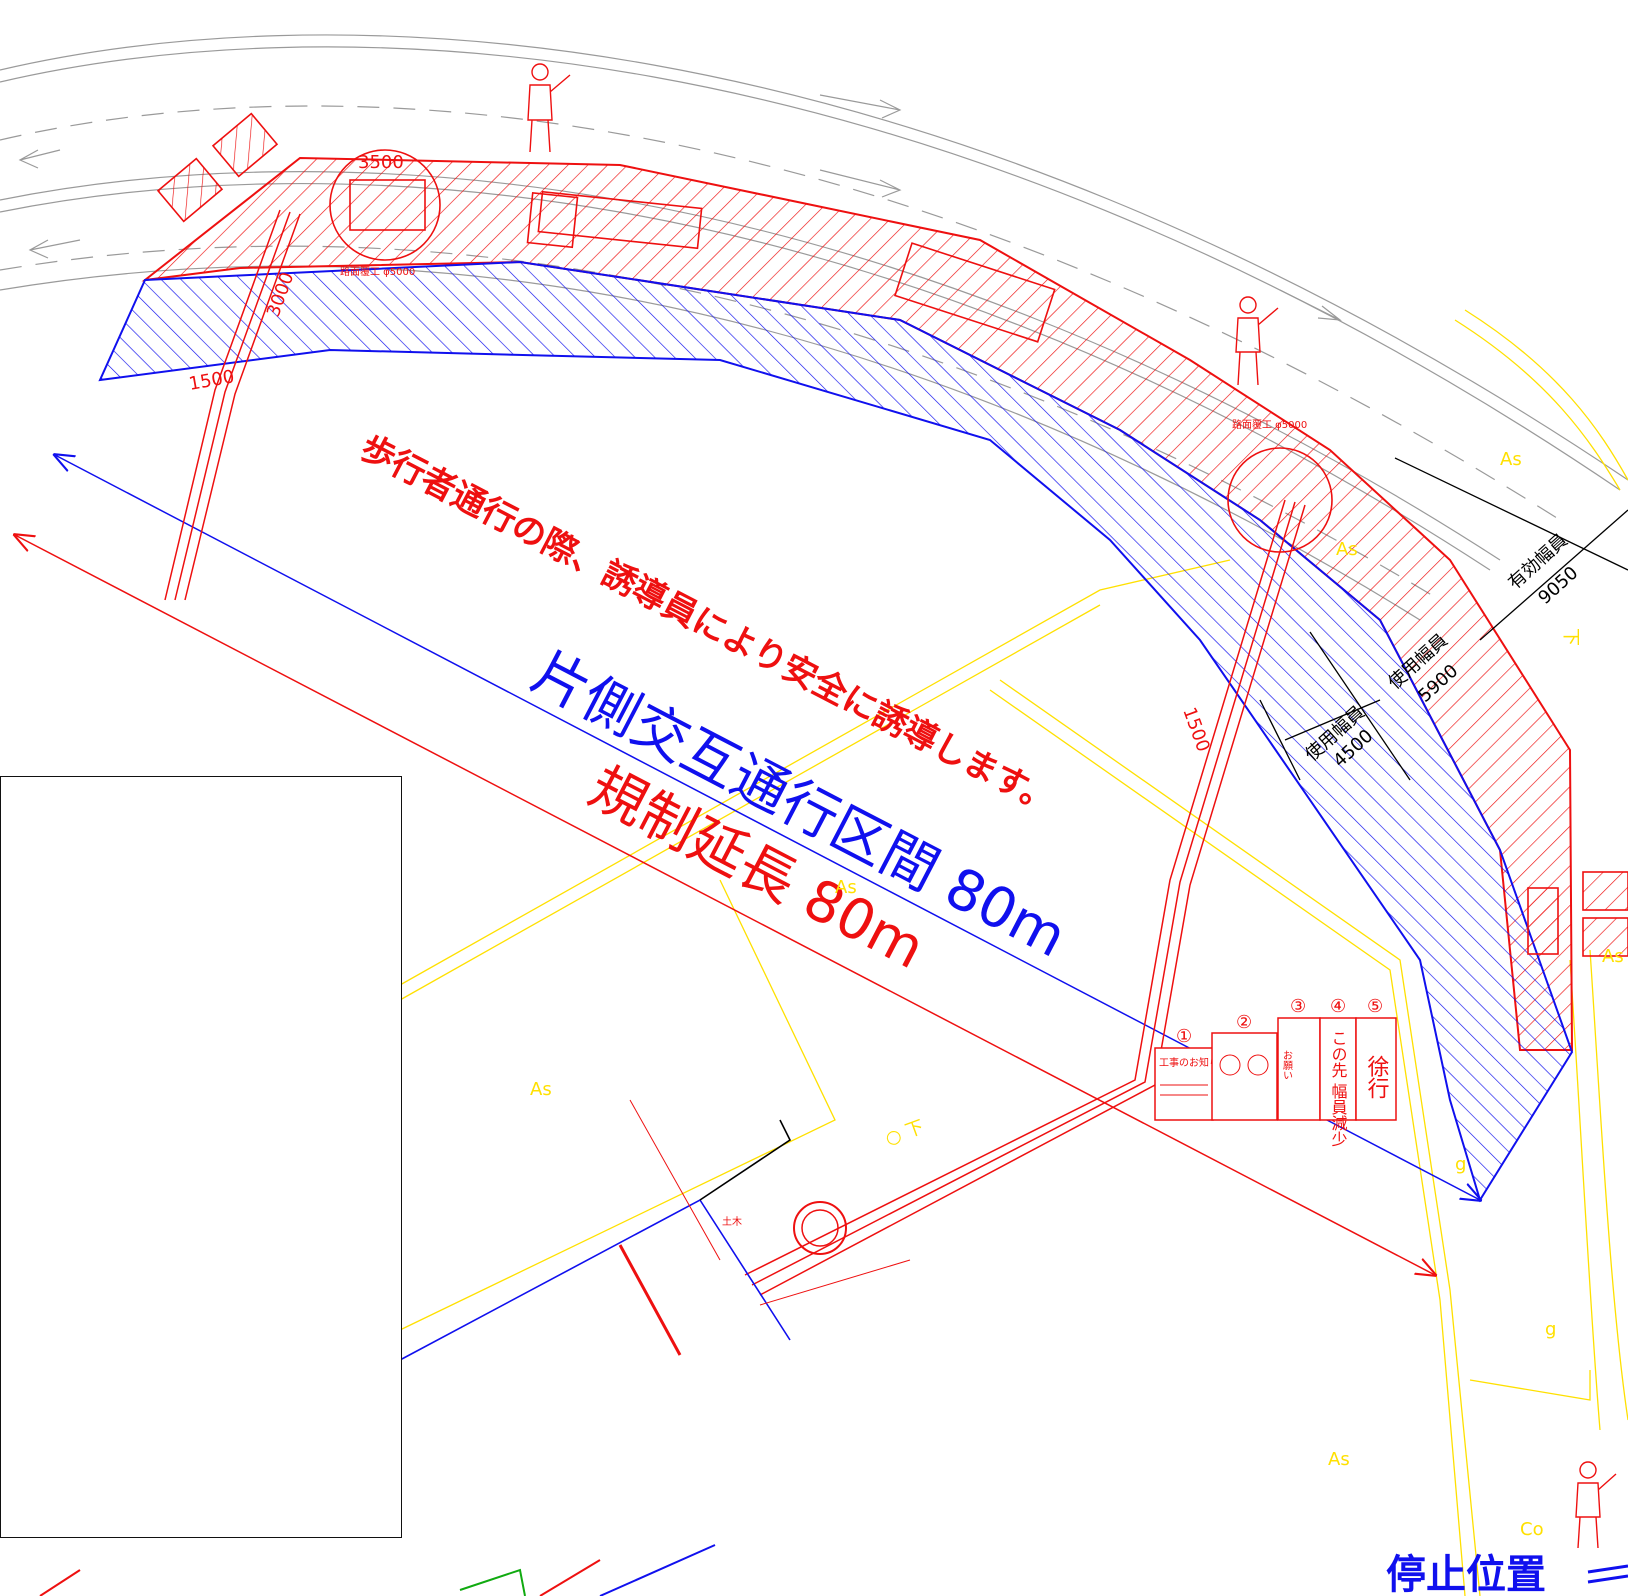 The width and height of the screenshot is (1628, 1596). Describe the element at coordinates (702, 261) in the screenshot. I see `crane-truck-icon` at that location.